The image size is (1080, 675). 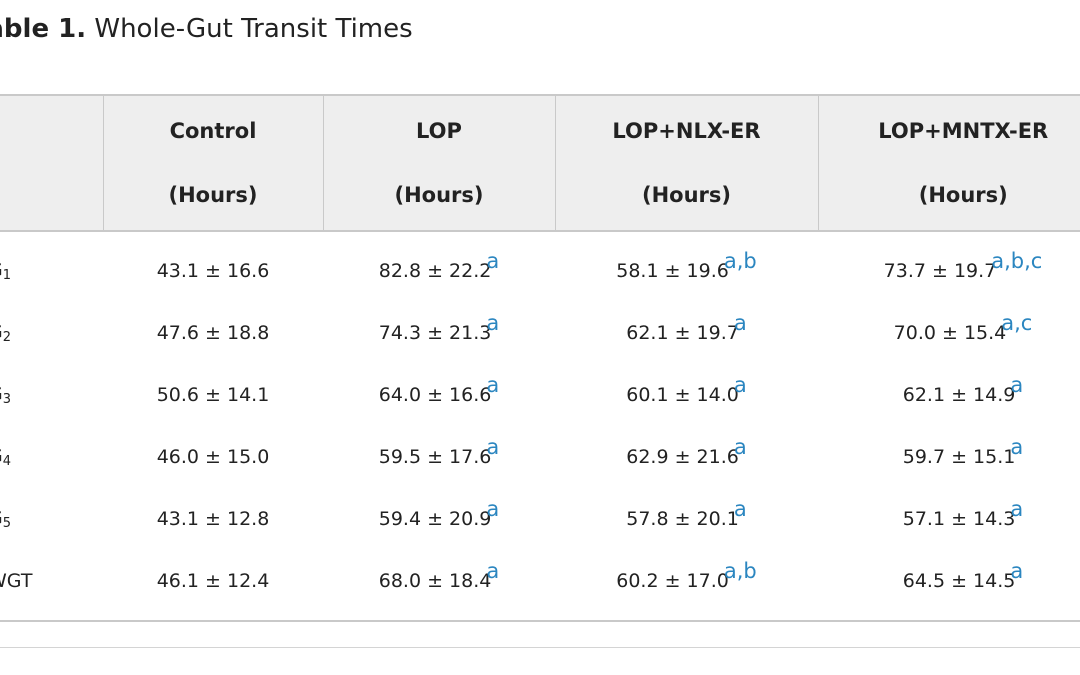 What do you see at coordinates (1017, 323) in the screenshot?
I see `footnote-link: a,c` at bounding box center [1017, 323].